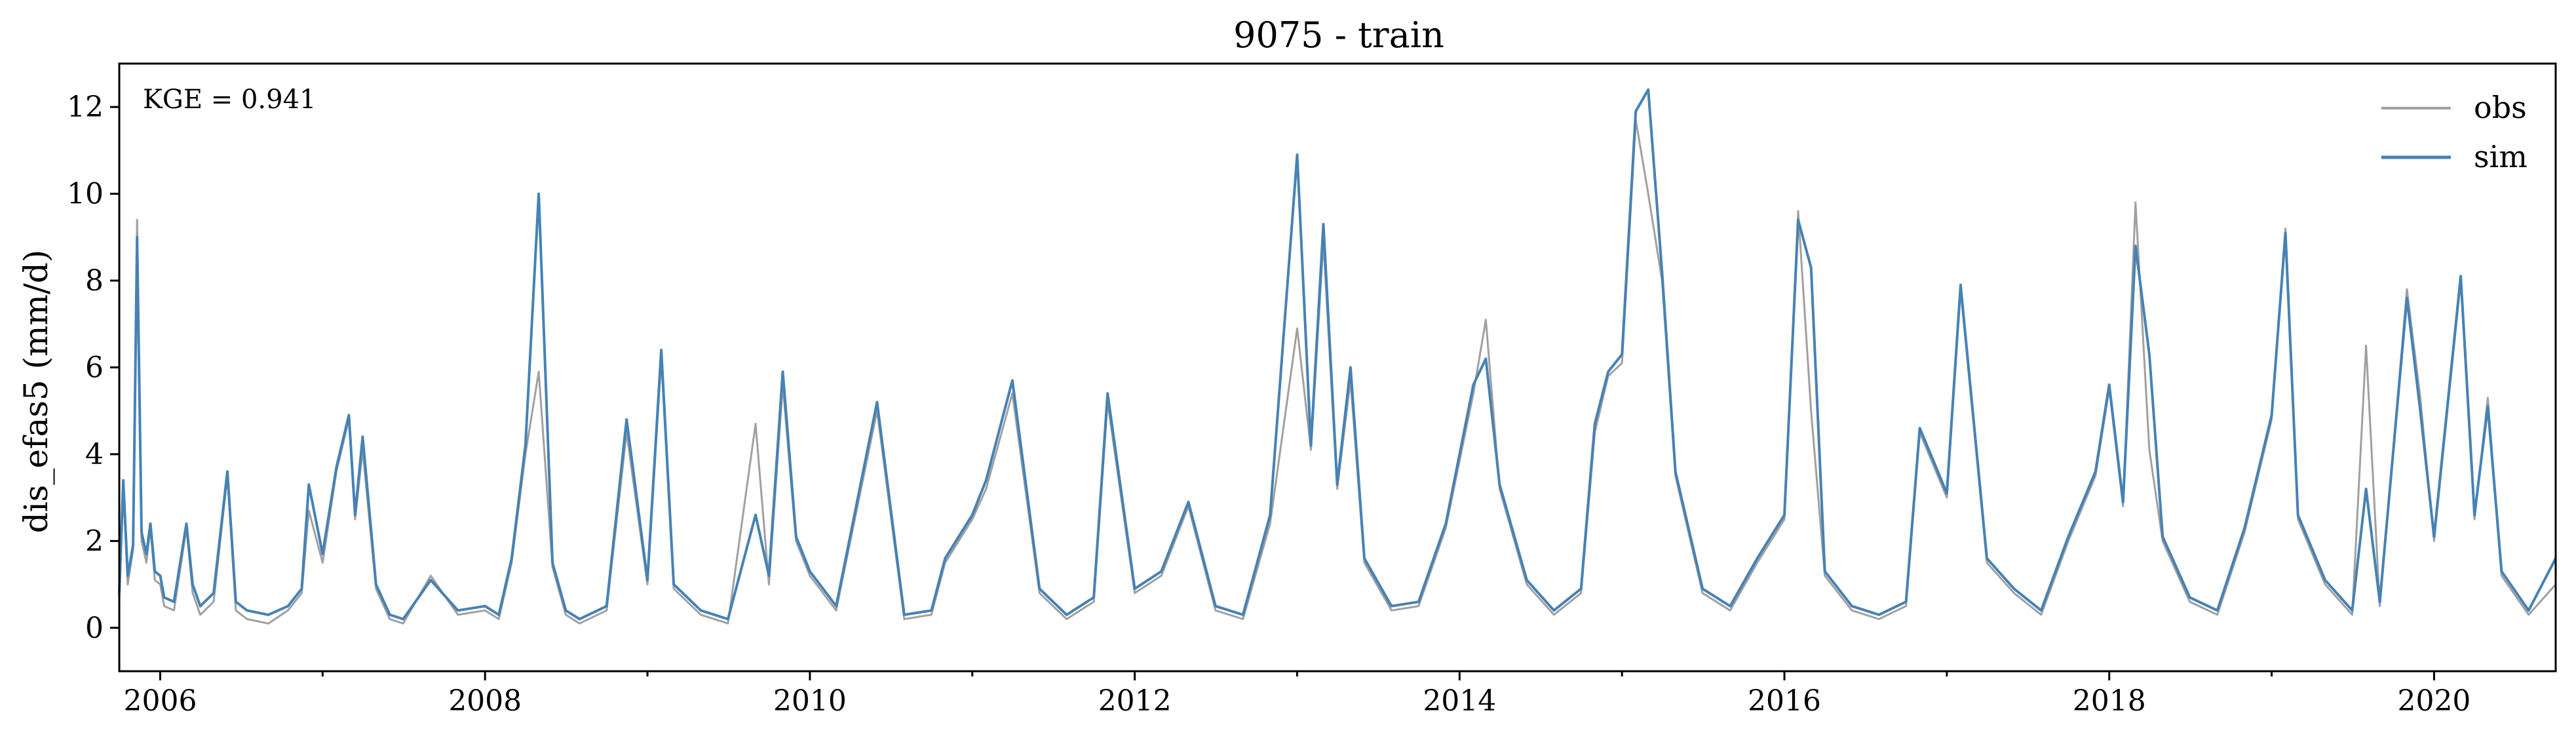 Image resolution: width=2576 pixels, height=742 pixels. I want to click on y-axis: 0 2 4 6 8 10 12, so click(93, 367).